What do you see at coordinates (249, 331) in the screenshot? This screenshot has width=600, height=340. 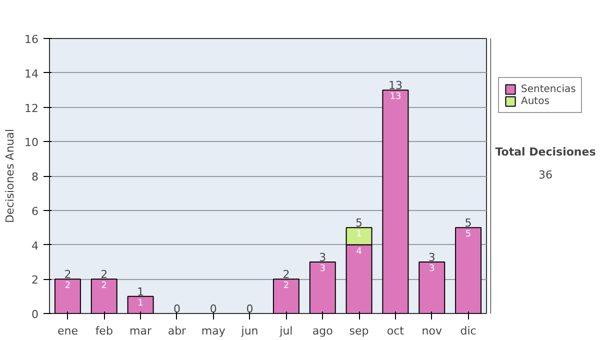 I see `x-tick-label: jun` at bounding box center [249, 331].